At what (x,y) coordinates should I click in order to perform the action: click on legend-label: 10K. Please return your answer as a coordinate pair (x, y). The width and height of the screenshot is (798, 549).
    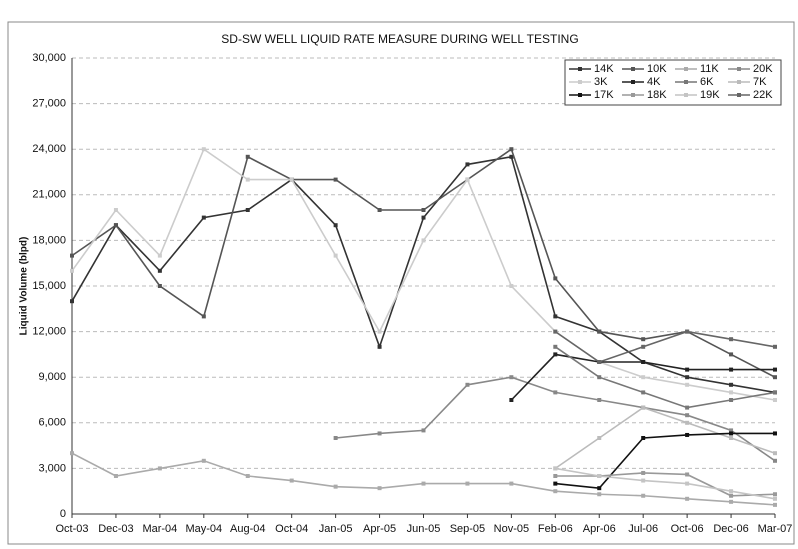
    Looking at the image, I should click on (657, 69).